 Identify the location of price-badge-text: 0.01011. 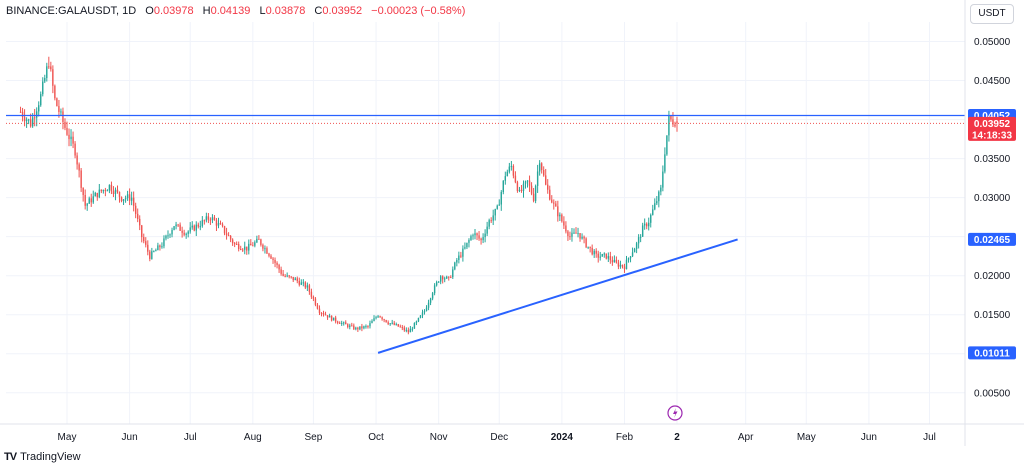
(992, 353).